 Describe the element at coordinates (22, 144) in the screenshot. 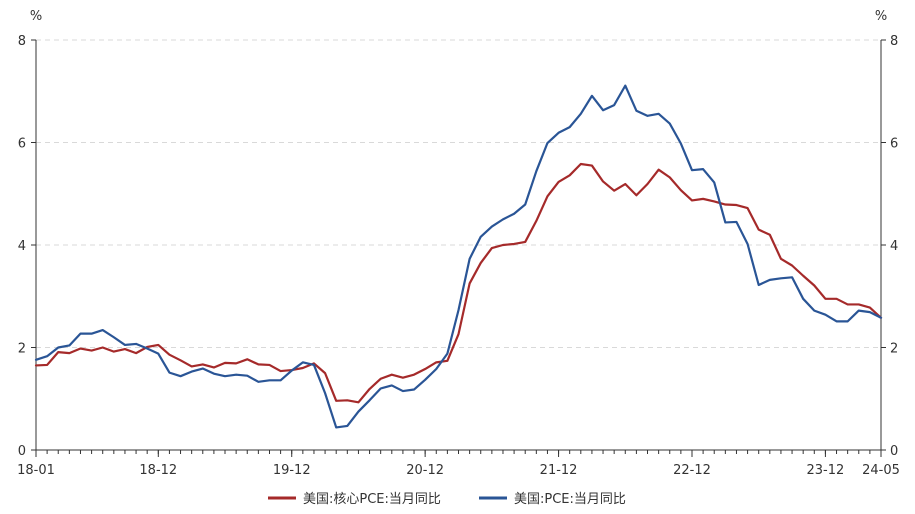

I see `left-y-tick-label: 6` at that location.